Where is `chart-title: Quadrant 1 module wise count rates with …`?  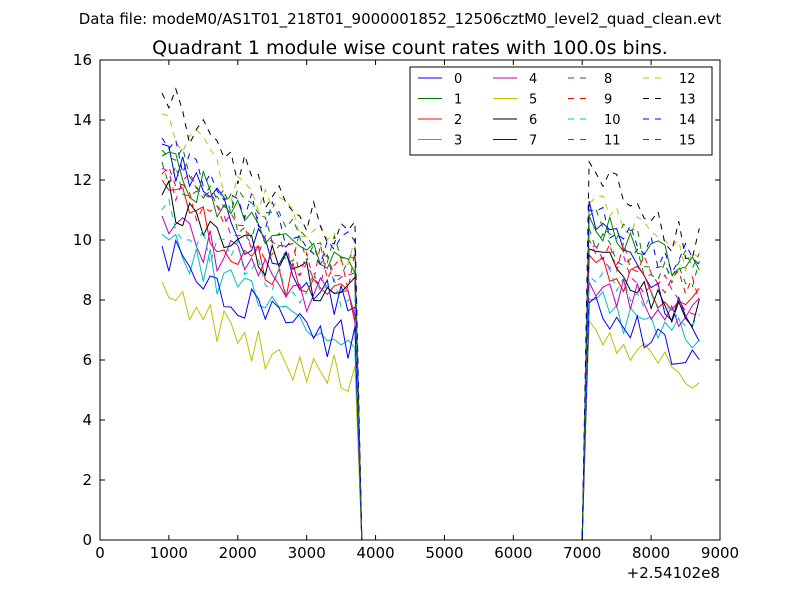
chart-title: Quadrant 1 module wise count rates with … is located at coordinates (410, 48).